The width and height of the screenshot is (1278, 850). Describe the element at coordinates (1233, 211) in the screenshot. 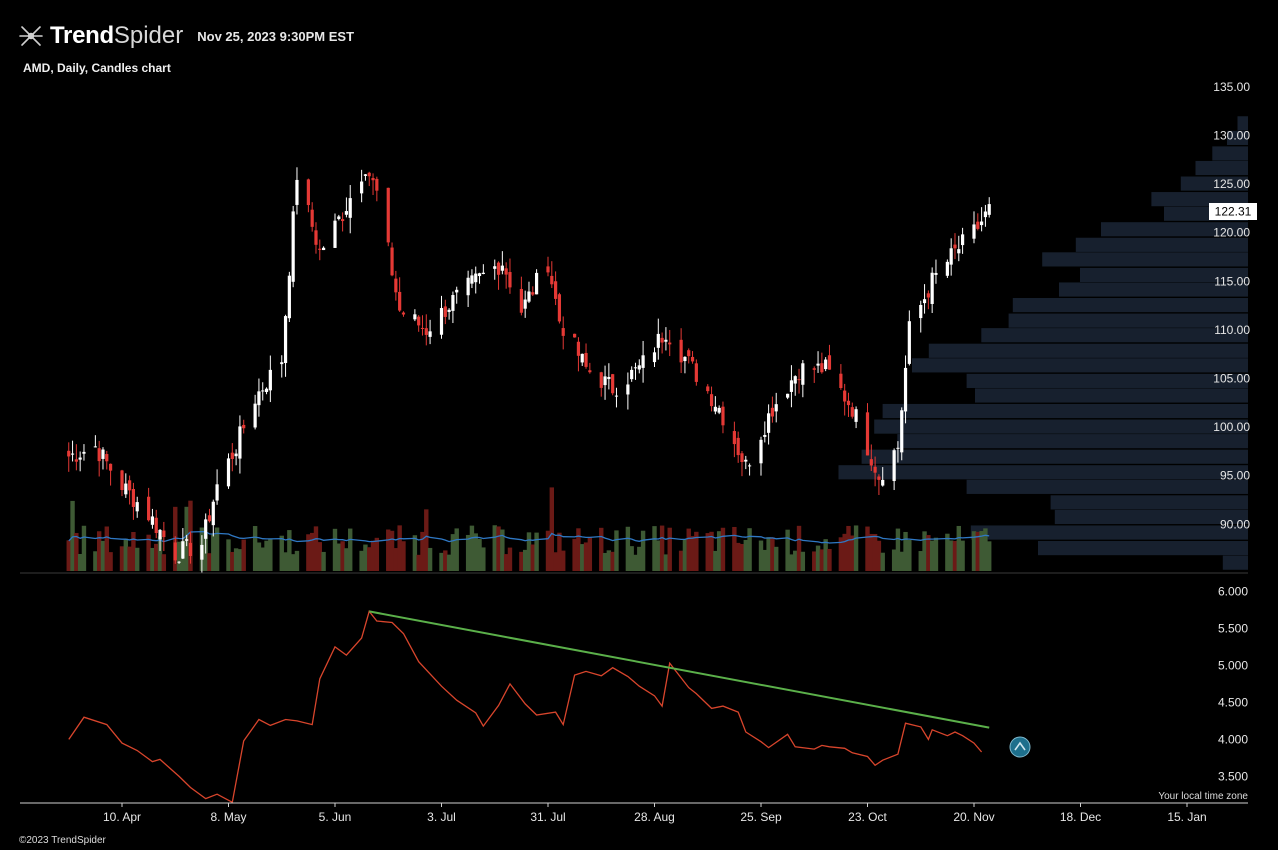

I see `last-price-marker: 122.31` at that location.